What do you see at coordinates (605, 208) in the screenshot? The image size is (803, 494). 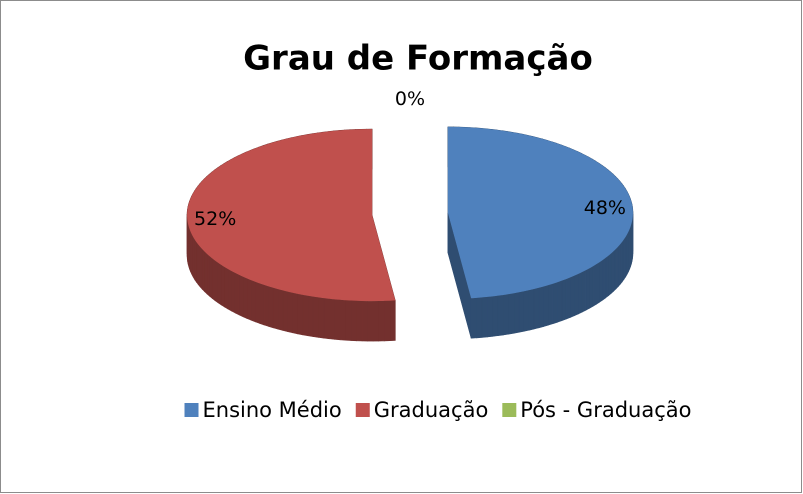 I see `data-label: 48%` at bounding box center [605, 208].